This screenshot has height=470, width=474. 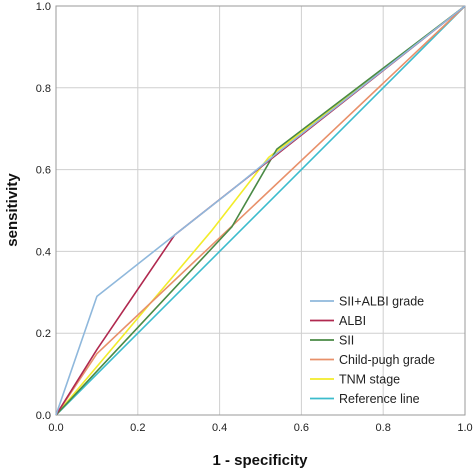 What do you see at coordinates (43, 211) in the screenshot?
I see `y-axis-ticks: 0.0 0.2 0.4 0.6 0.8 1.0` at bounding box center [43, 211].